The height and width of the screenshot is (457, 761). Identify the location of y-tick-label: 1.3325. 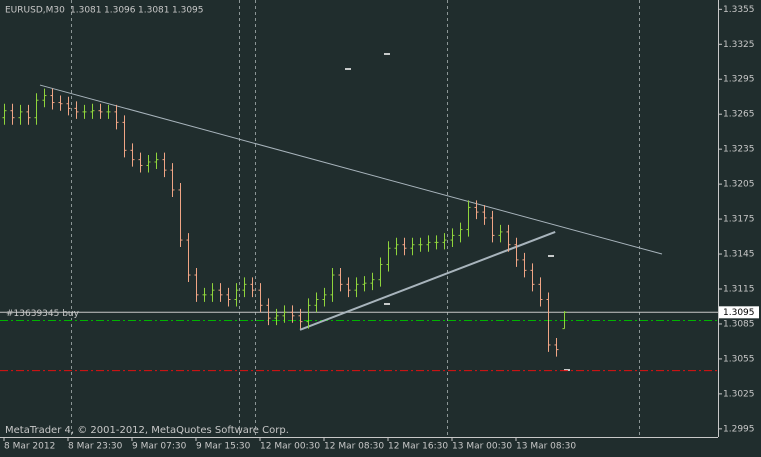
(739, 45).